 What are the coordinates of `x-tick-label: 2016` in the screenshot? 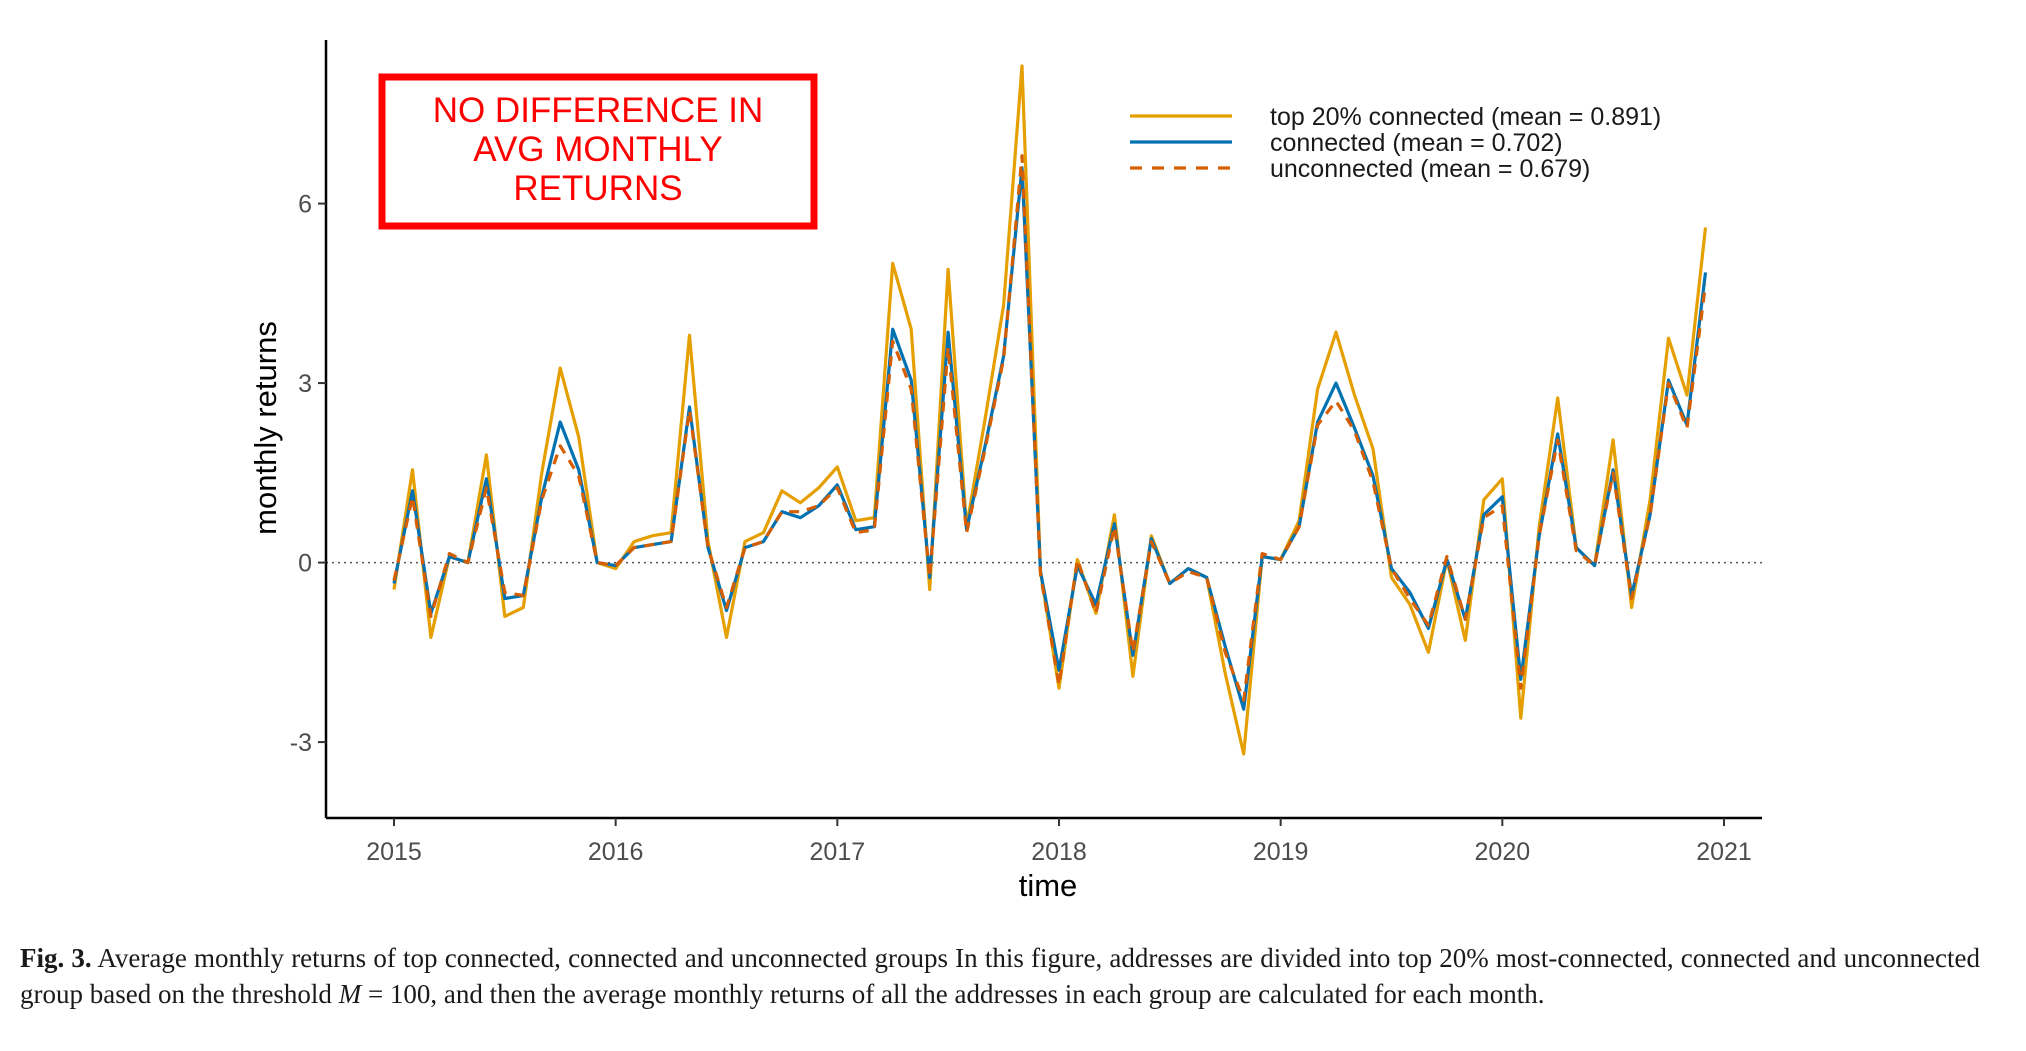 It's located at (616, 852).